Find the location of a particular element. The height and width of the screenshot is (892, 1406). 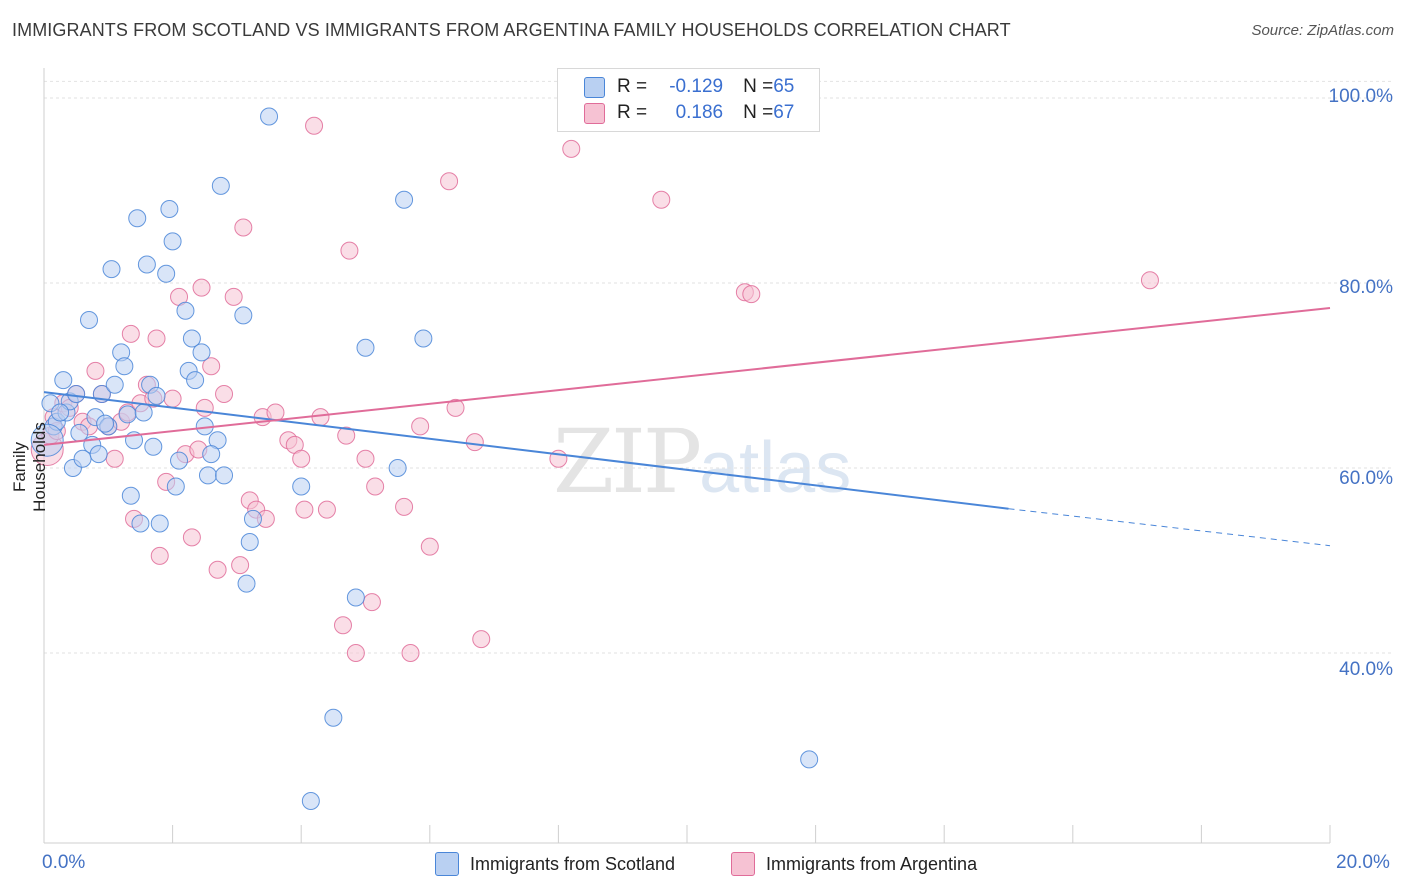

argentina-r-value: 0.186 is located at coordinates (699, 112).